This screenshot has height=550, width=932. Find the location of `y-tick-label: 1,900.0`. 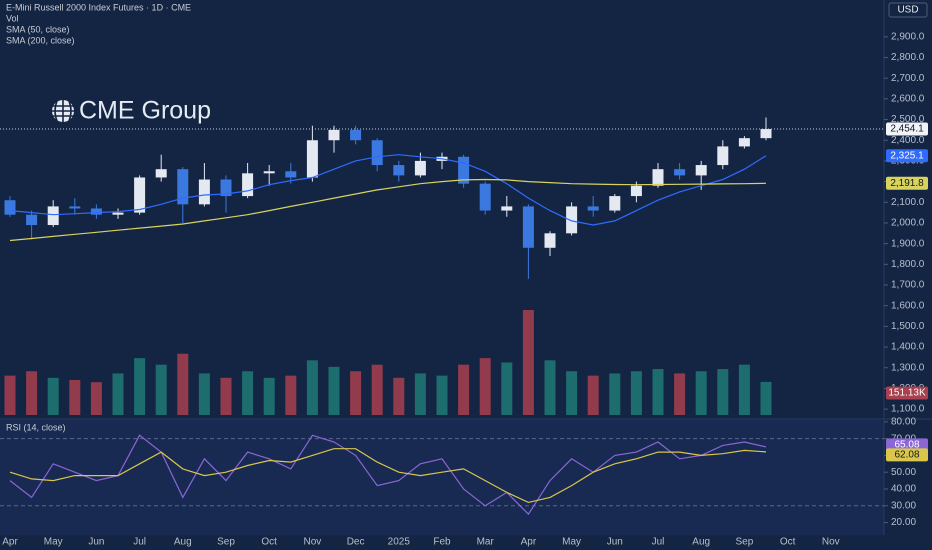

y-tick-label: 1,900.0 is located at coordinates (908, 243).